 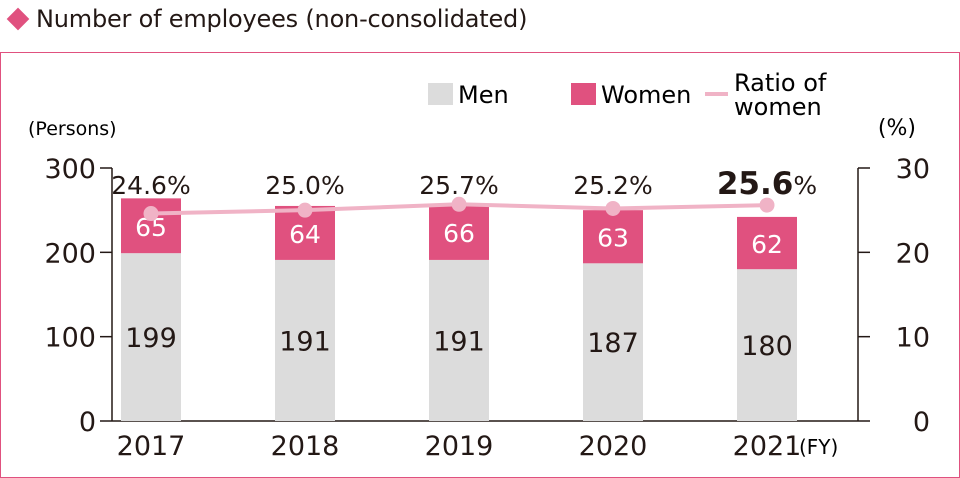 I want to click on x-tick-label: 2017, so click(x=151, y=446).